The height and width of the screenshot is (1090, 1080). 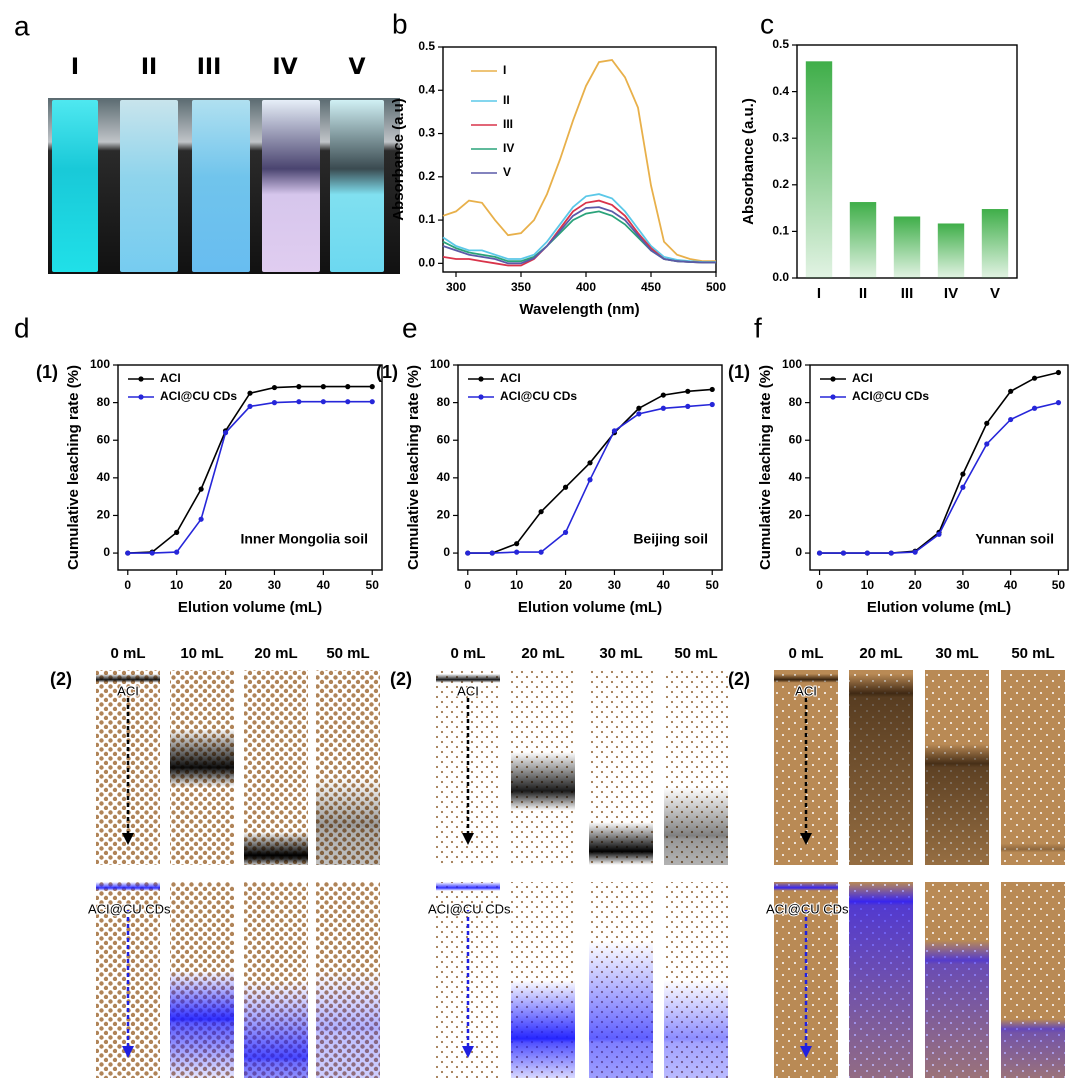 I want to click on y-tick-label: 0.5, so click(x=780, y=44).